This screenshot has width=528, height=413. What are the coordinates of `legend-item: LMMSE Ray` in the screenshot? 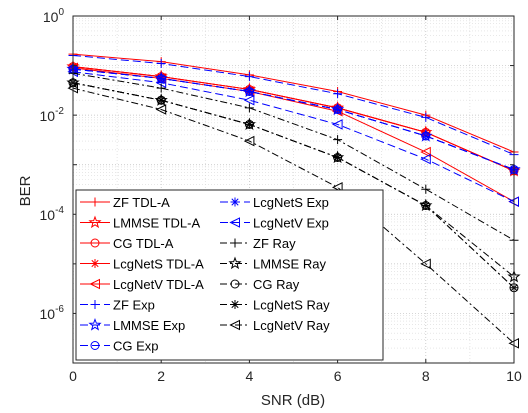 It's located at (273, 264).